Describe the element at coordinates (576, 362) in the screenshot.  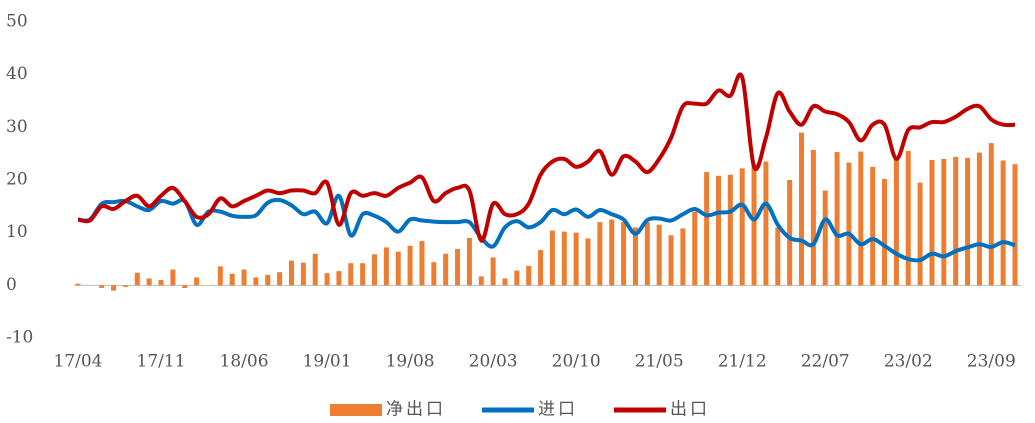
I see `x-tick-label: 20/10` at that location.